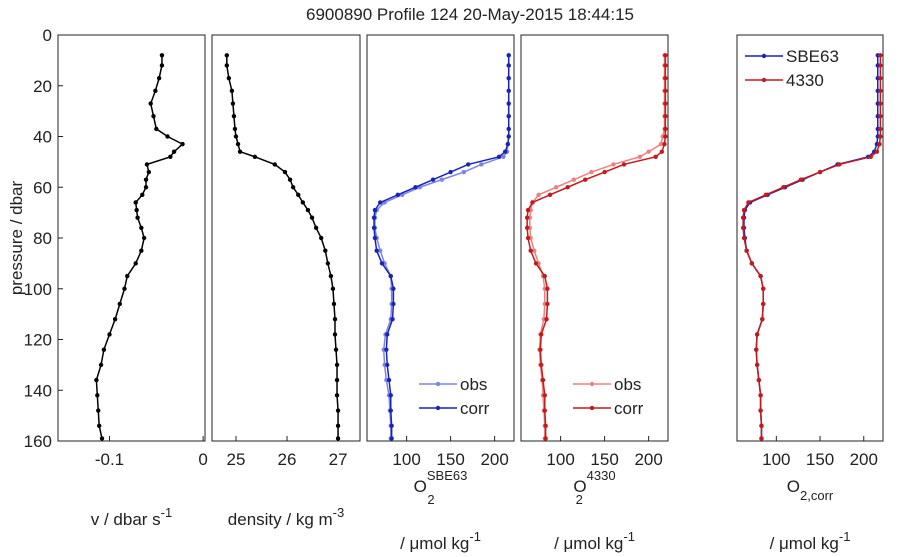 Image resolution: width=905 pixels, height=557 pixels. Describe the element at coordinates (38, 289) in the screenshot. I see `y-tick-label: 100` at that location.